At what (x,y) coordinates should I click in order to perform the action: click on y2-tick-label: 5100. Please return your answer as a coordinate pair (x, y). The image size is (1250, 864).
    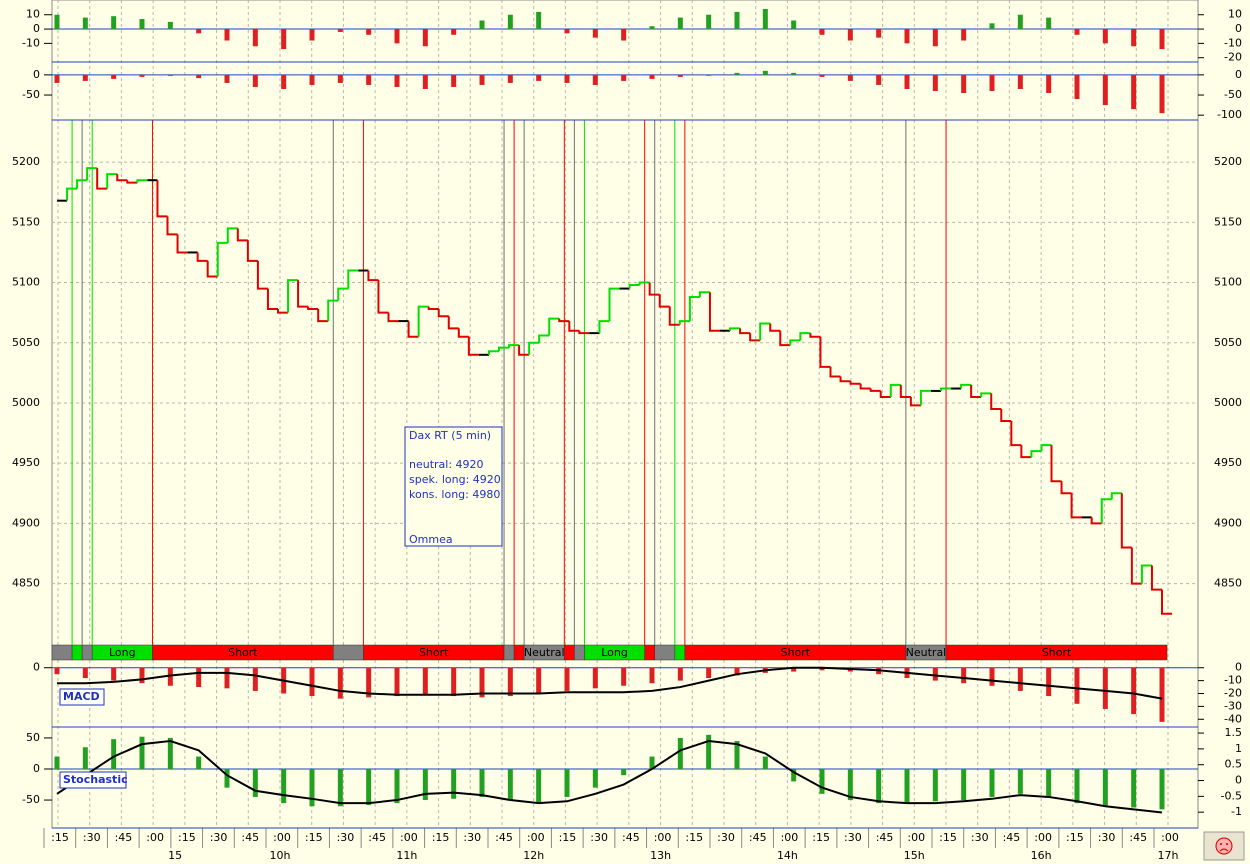
    Looking at the image, I should click on (1228, 282).